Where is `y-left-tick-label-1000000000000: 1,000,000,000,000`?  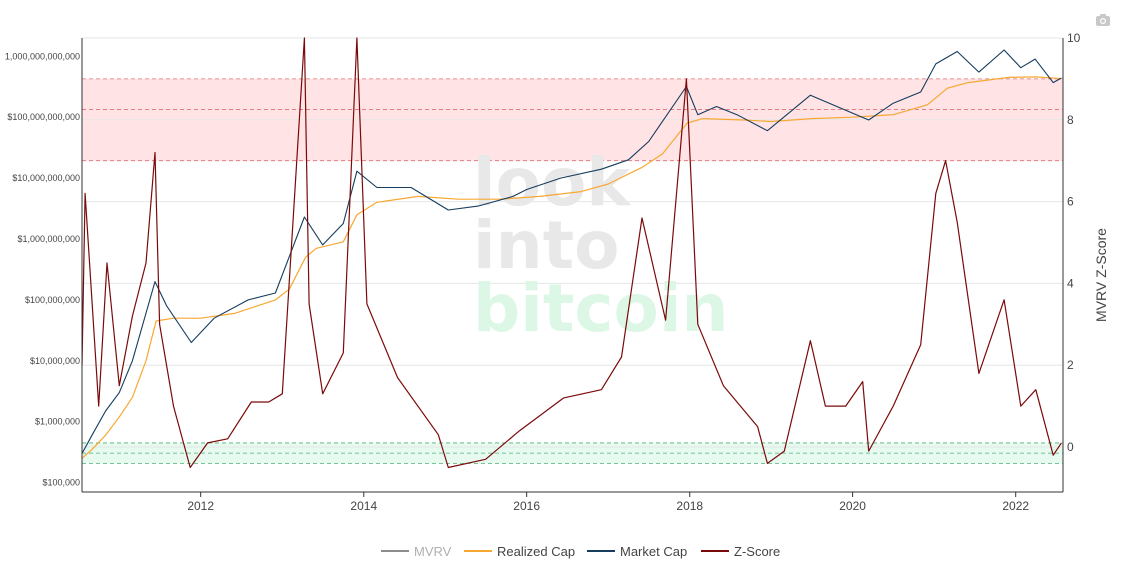
y-left-tick-label-1000000000000: 1,000,000,000,000 is located at coordinates (42, 56).